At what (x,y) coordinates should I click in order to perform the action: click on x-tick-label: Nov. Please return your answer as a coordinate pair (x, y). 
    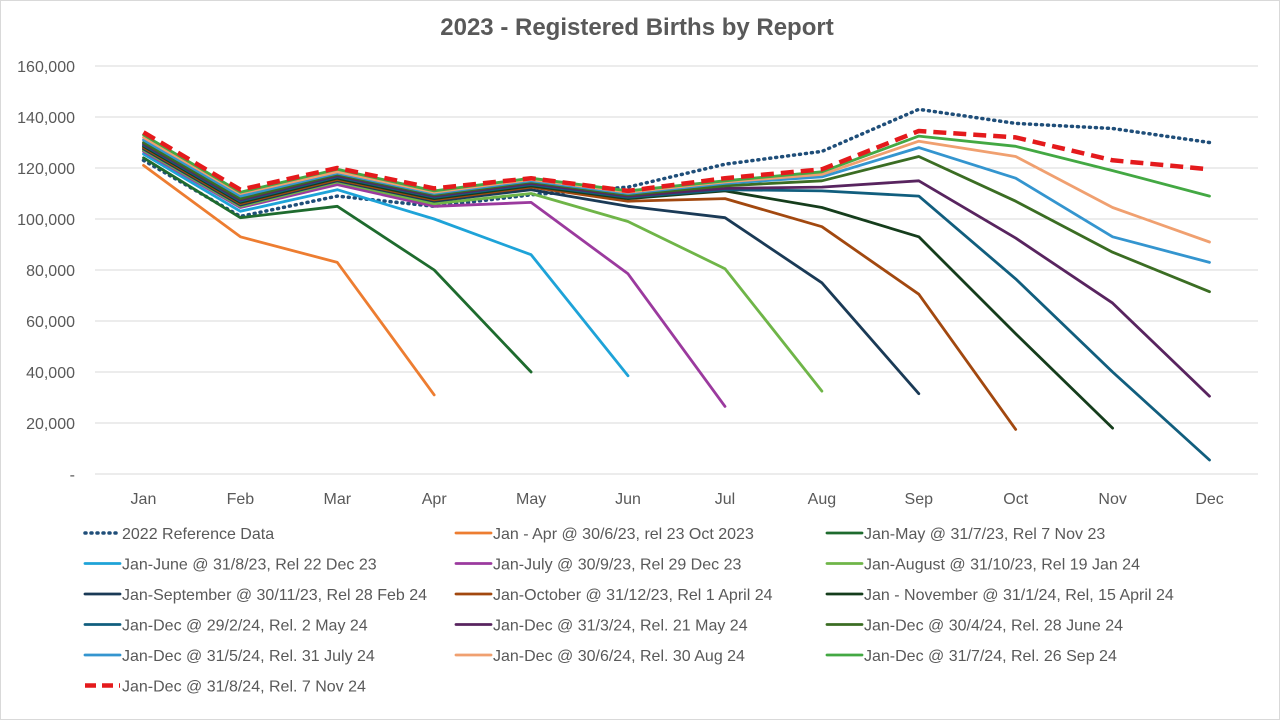
    Looking at the image, I should click on (1112, 499).